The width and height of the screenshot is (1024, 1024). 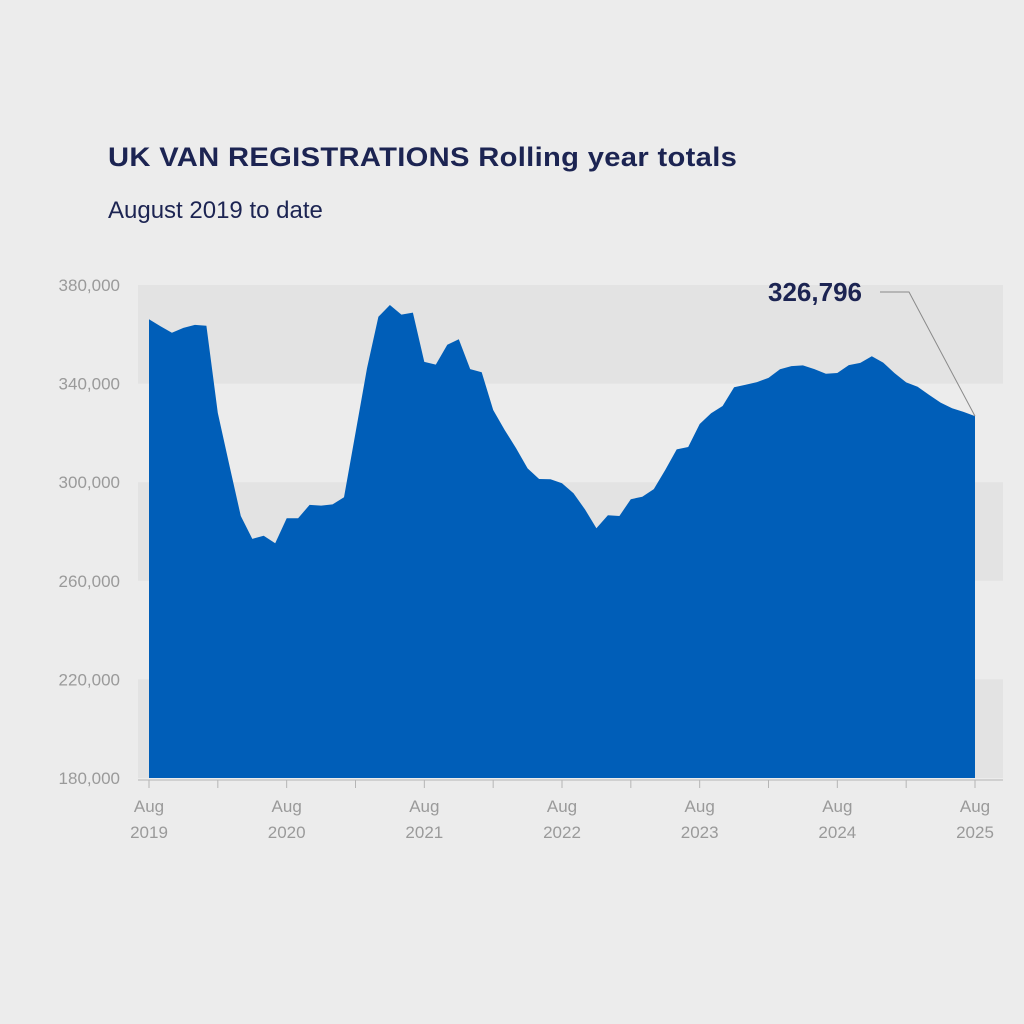 What do you see at coordinates (975, 832) in the screenshot?
I see `x-tick-label-year: 2025` at bounding box center [975, 832].